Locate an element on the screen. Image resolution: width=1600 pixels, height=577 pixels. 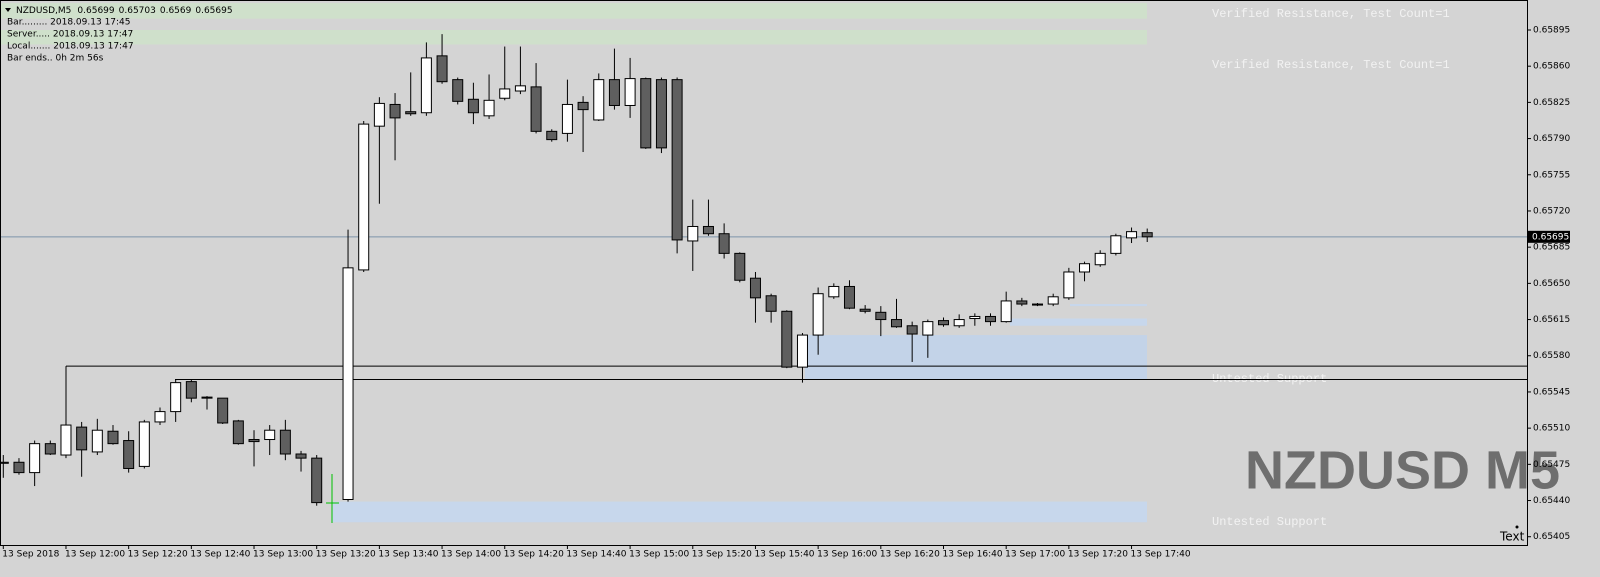
header: NZDUSD,M5 0.65699 0.65703 0.6569 0.65695 is located at coordinates (124, 11).